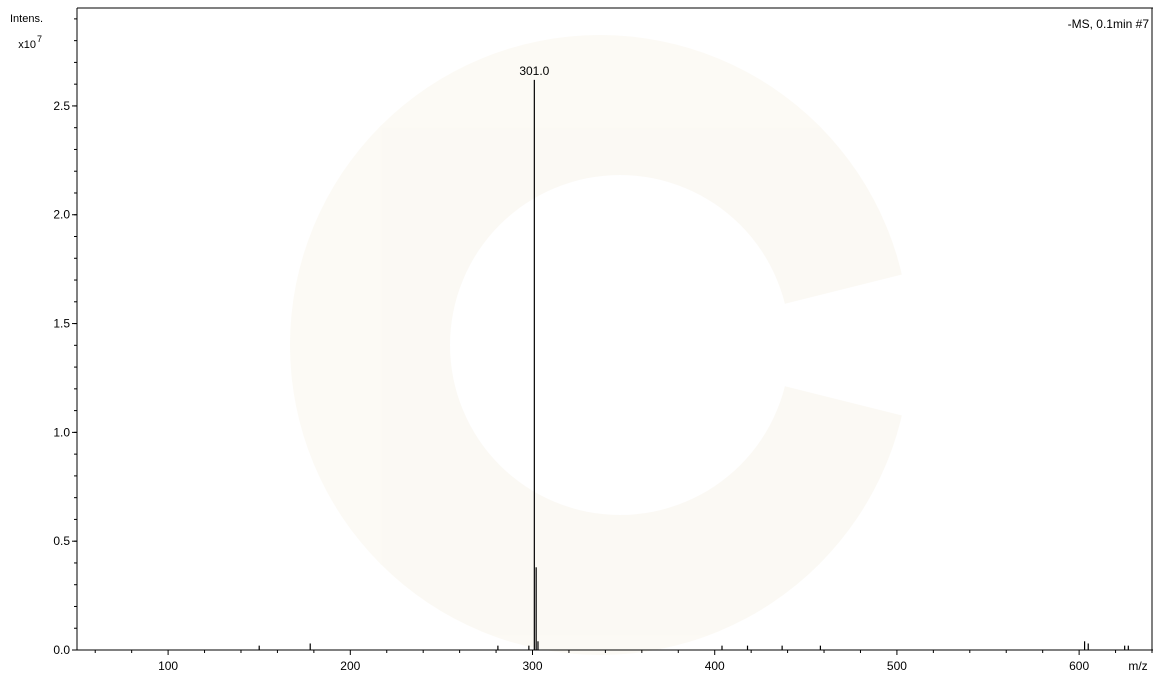  What do you see at coordinates (39, 39) in the screenshot?
I see `y-axis-exponent-power: 7` at bounding box center [39, 39].